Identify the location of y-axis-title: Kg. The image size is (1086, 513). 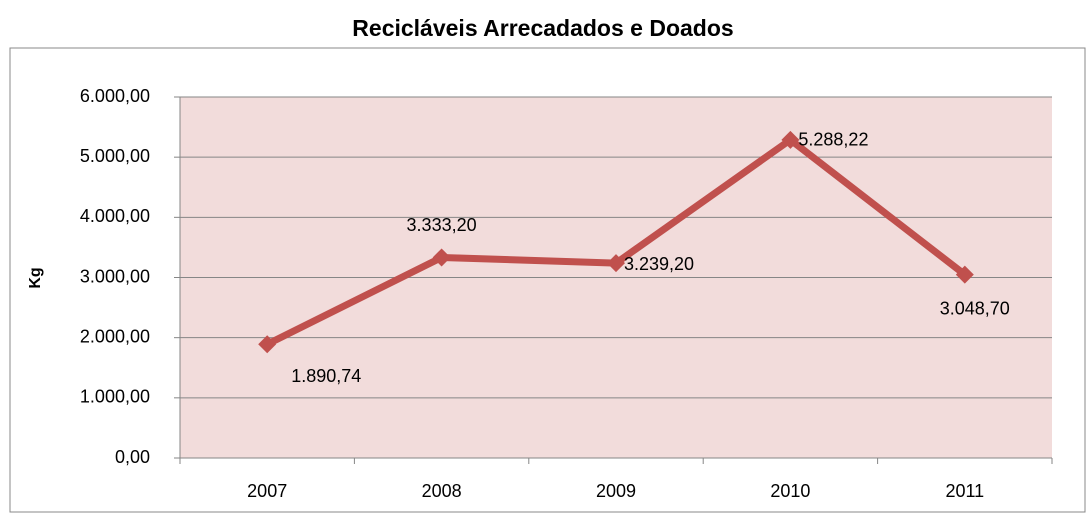
(35, 277).